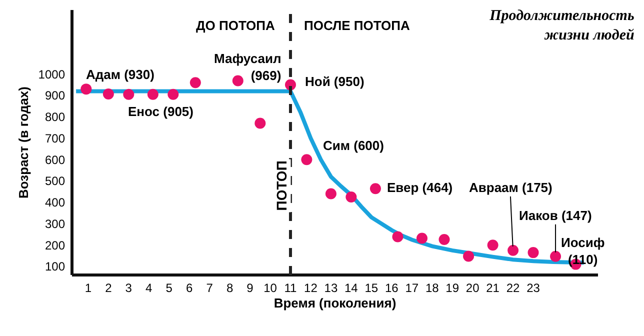 The image size is (644, 336). Describe the element at coordinates (281, 185) in the screenshot. I see `ref-line-label: ПОТОП` at that location.